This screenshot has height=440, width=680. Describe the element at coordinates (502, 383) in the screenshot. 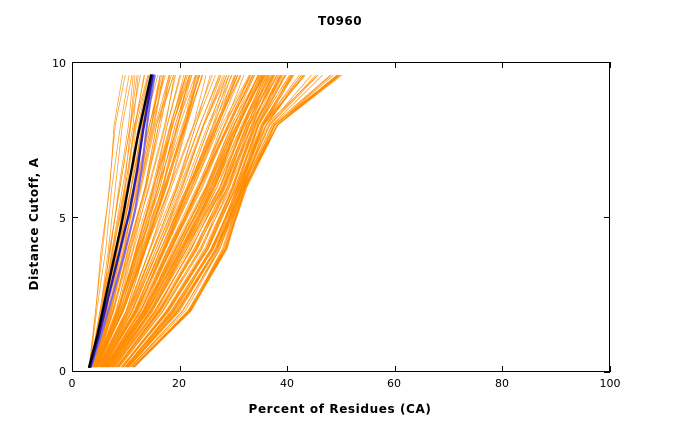

I see `xtick-label-80: 80` at that location.